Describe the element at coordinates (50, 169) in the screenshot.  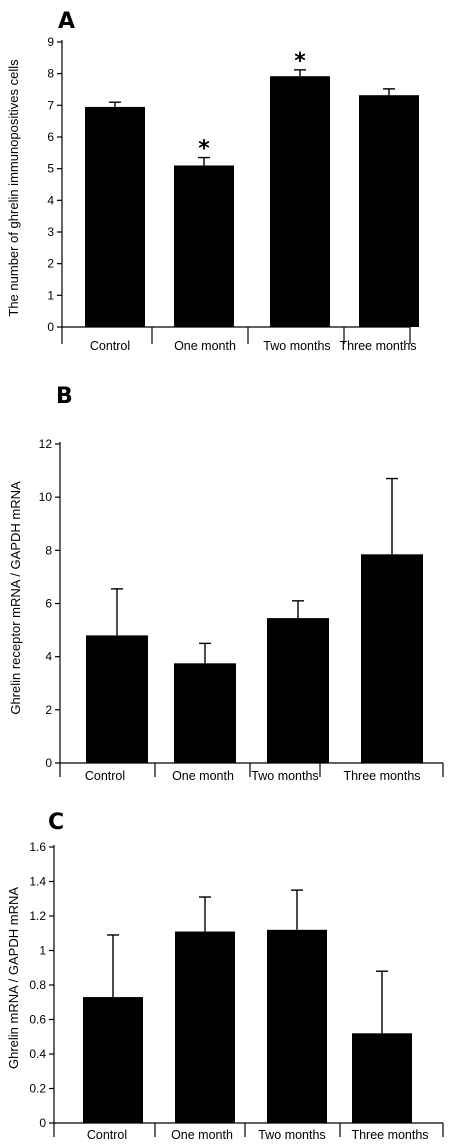
I see `y-tick-label: 5` at that location.